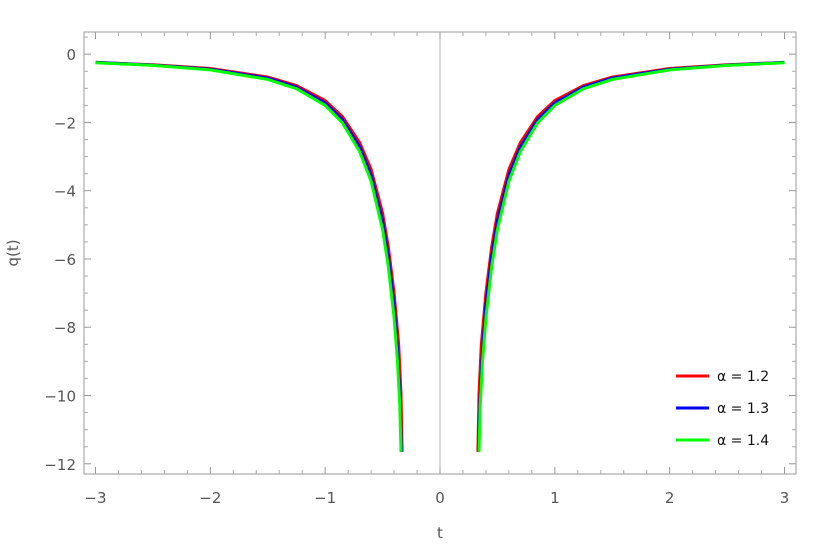 The height and width of the screenshot is (547, 830). Describe the element at coordinates (13, 252) in the screenshot. I see `y-axis-title: q(t)` at that location.